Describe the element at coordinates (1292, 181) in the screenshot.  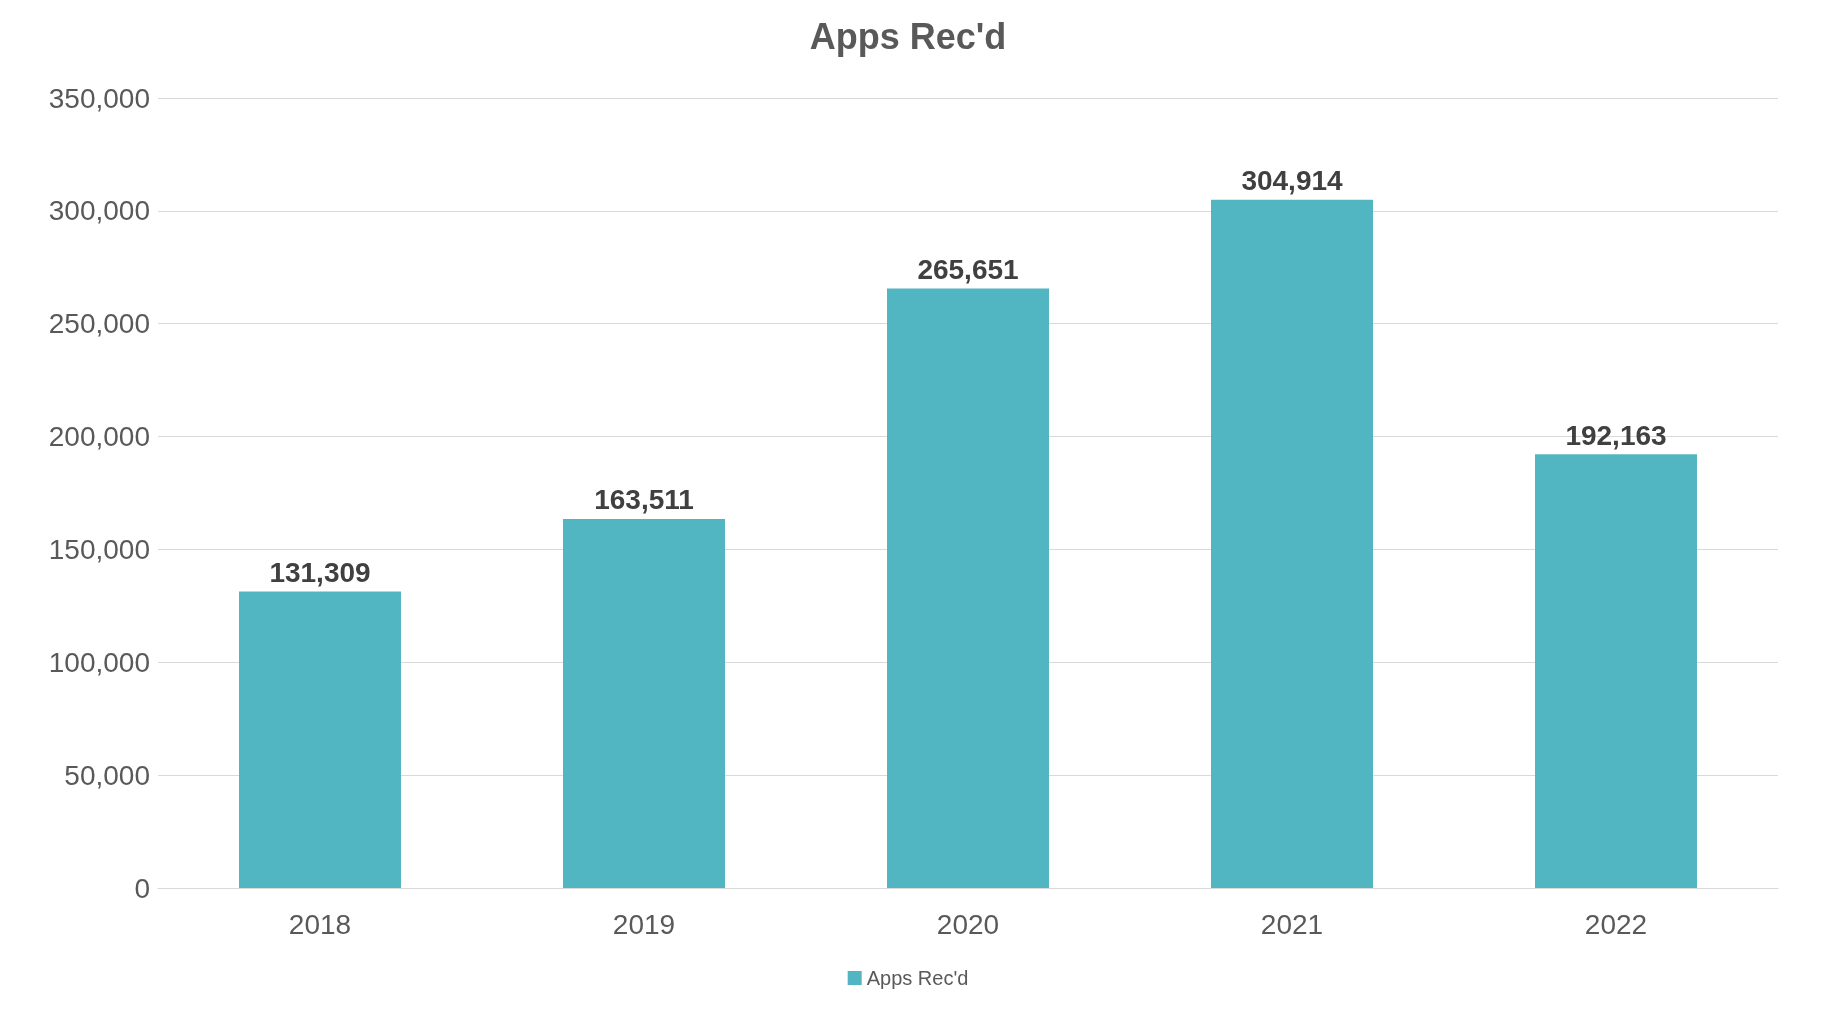
I see `data-label: 304,914` at that location.